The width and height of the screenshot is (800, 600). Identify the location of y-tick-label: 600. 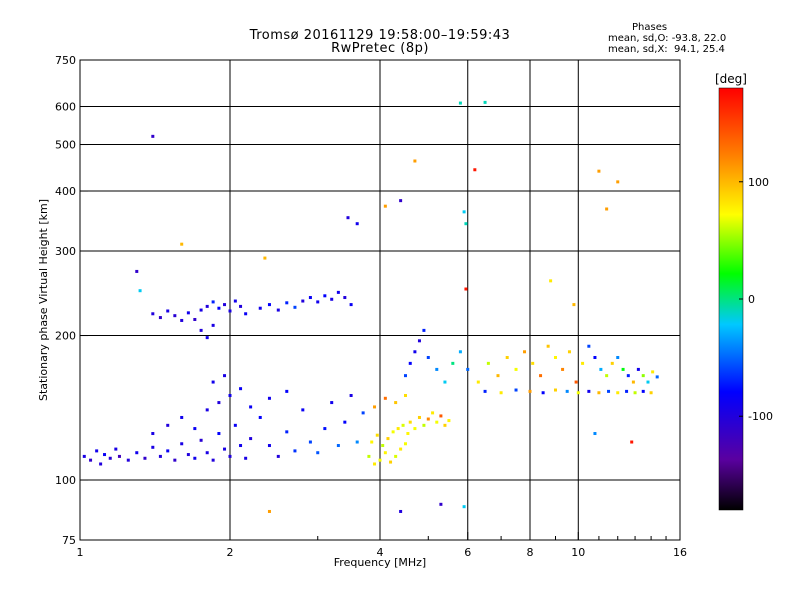
(65, 107).